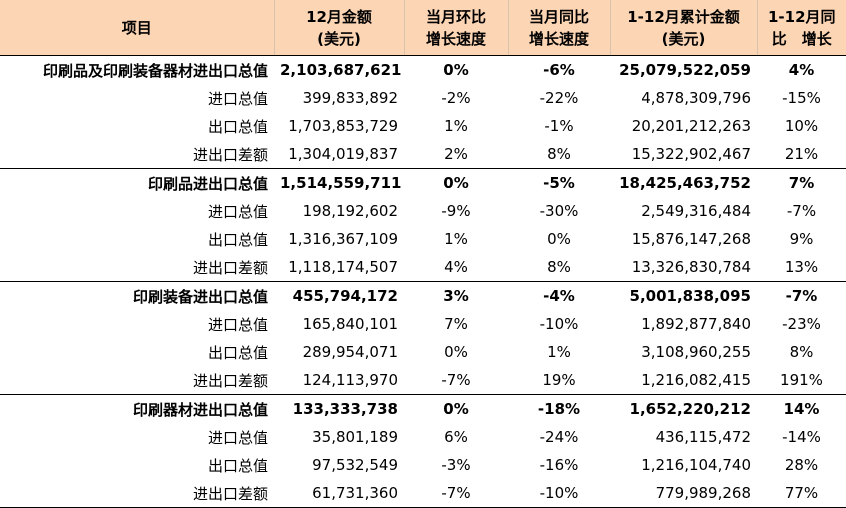  What do you see at coordinates (200, 296) in the screenshot?
I see `row-label-cell: 印刷装备进出口总值` at bounding box center [200, 296].